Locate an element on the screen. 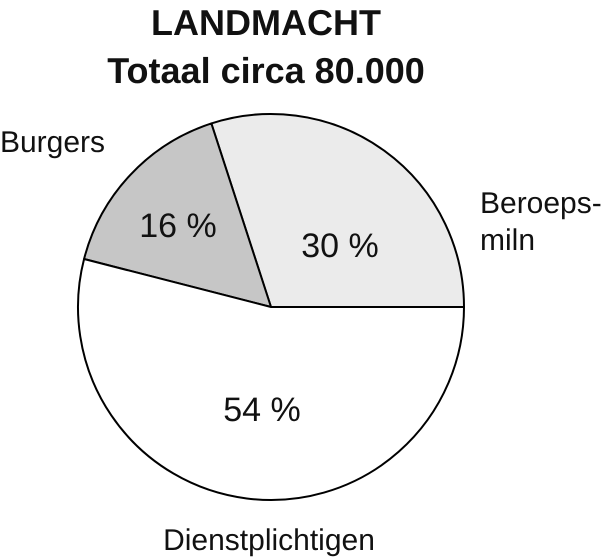 Image resolution: width=602 pixels, height=558 pixels. data-label: 30 % is located at coordinates (340, 246).